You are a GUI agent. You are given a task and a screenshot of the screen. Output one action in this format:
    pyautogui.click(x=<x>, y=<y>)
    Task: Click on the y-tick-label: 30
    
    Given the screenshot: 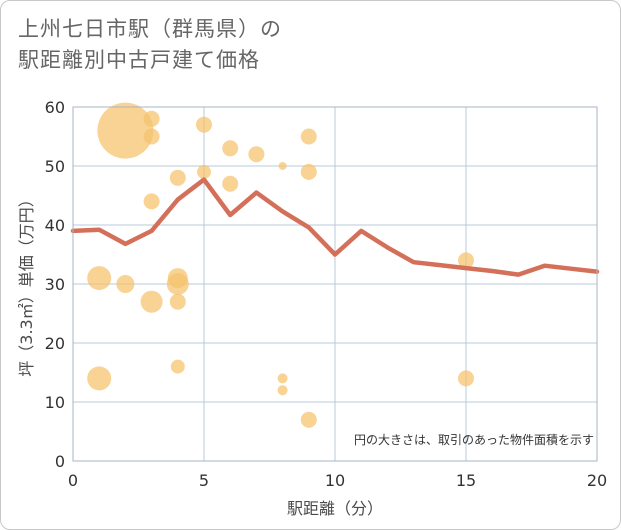 What is the action you would take?
    pyautogui.click(x=55, y=284)
    